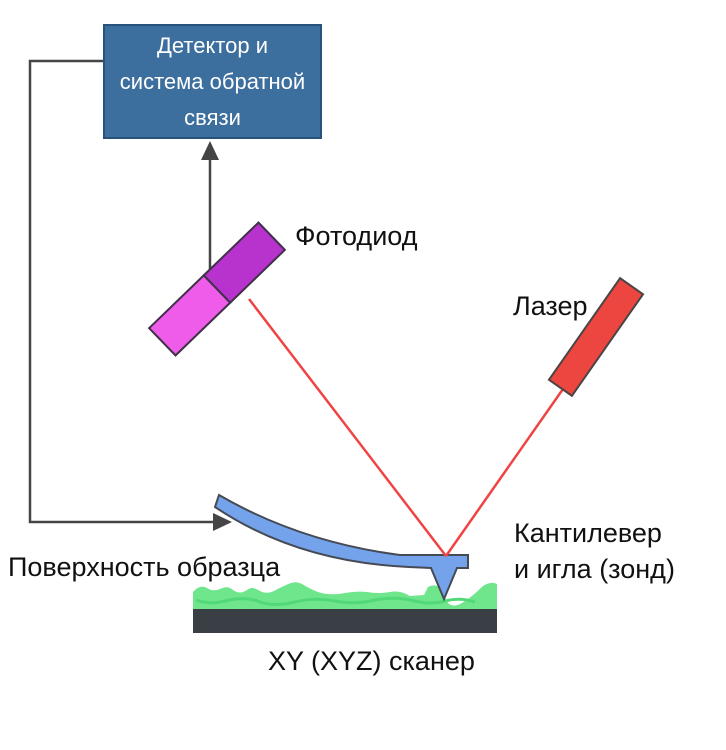 The width and height of the screenshot is (726, 750). I want to click on laser-shape, so click(596, 337).